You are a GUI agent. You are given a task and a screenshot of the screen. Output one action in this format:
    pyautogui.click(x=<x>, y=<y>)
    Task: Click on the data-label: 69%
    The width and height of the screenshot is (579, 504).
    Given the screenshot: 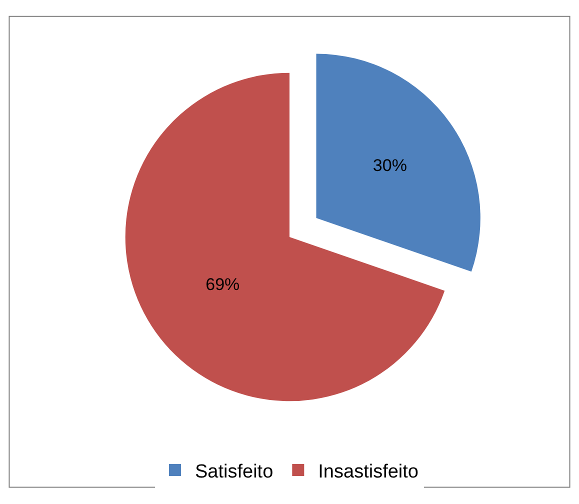 What is the action you would take?
    pyautogui.click(x=223, y=284)
    